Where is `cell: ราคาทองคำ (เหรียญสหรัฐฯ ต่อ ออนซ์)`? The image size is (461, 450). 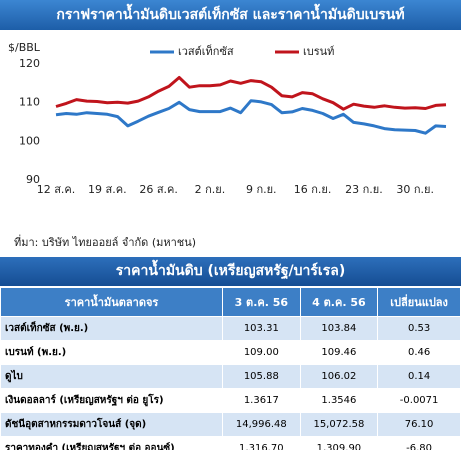
cell: ราคาทองคำ (เหรียญสหรัฐฯ ต่อ ออนซ์) is located at coordinates (112, 443).